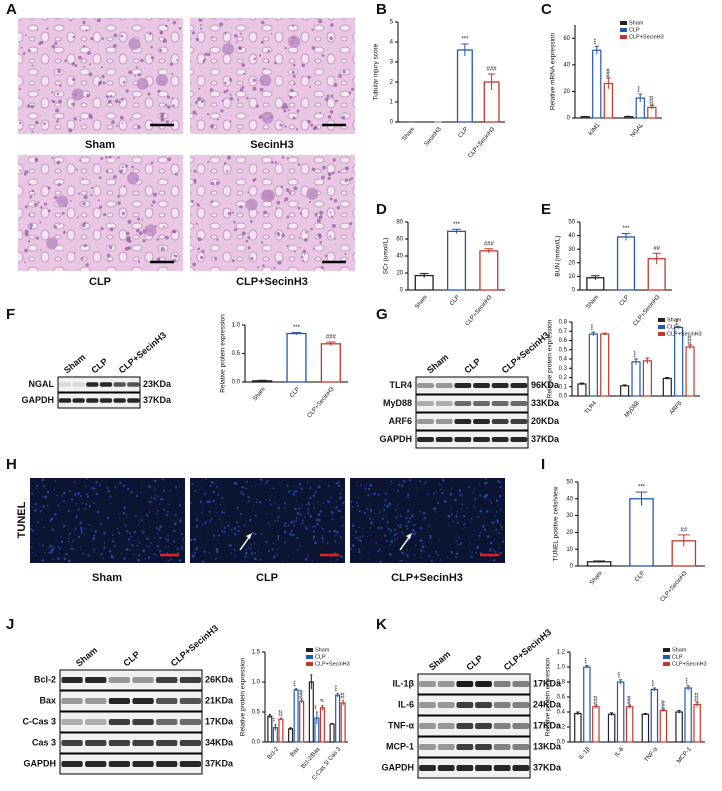 This screenshot has width=722, height=791. I want to click on panel-label: D, so click(381, 209).